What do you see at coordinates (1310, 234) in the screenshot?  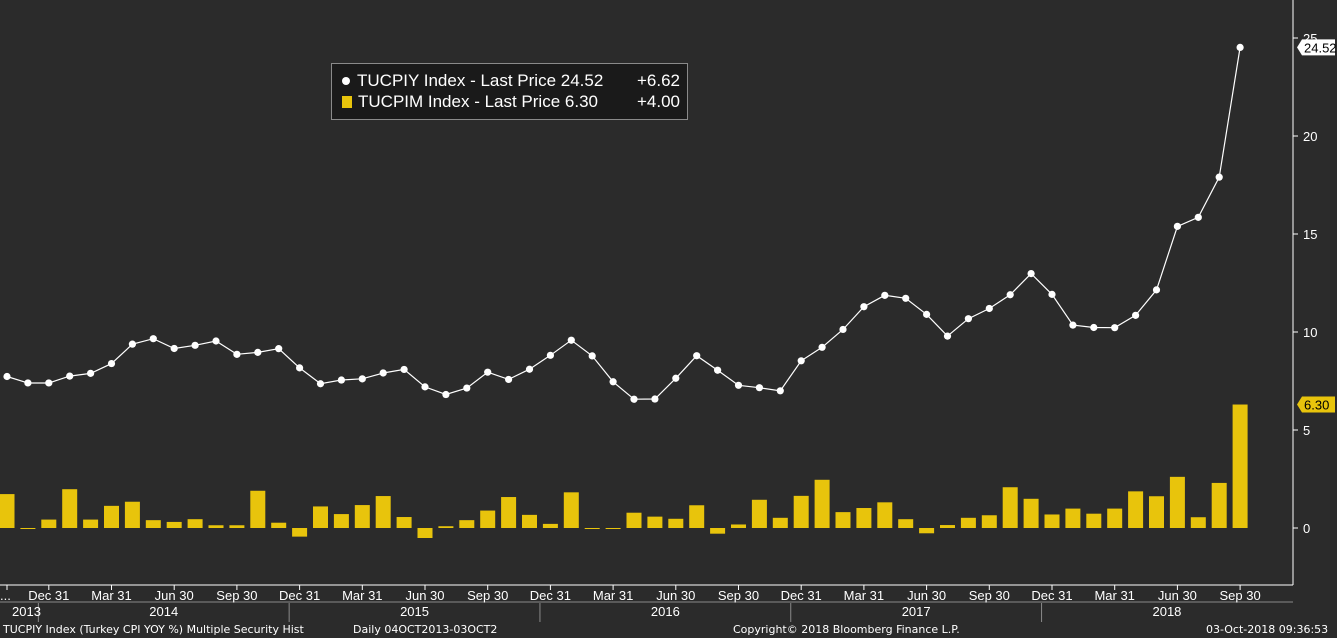 I see `y-tick-label: 15` at bounding box center [1310, 234].